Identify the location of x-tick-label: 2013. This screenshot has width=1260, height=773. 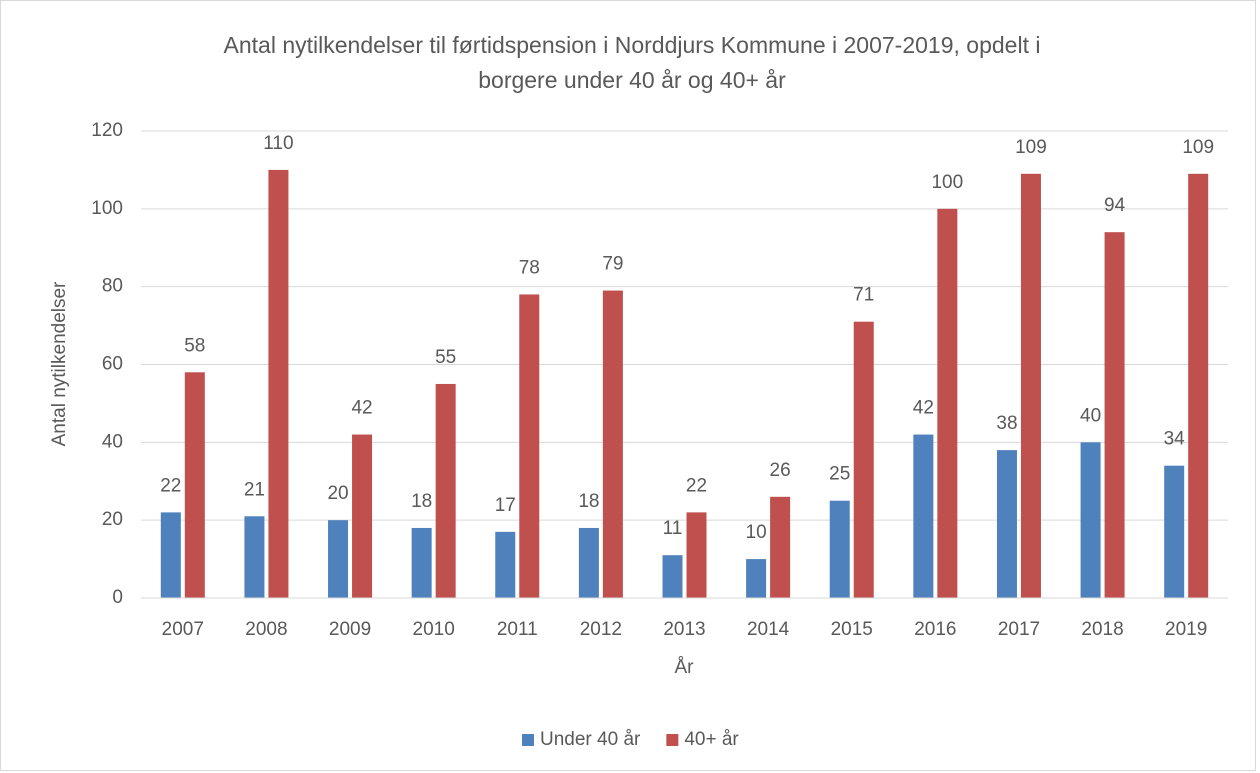
(684, 629).